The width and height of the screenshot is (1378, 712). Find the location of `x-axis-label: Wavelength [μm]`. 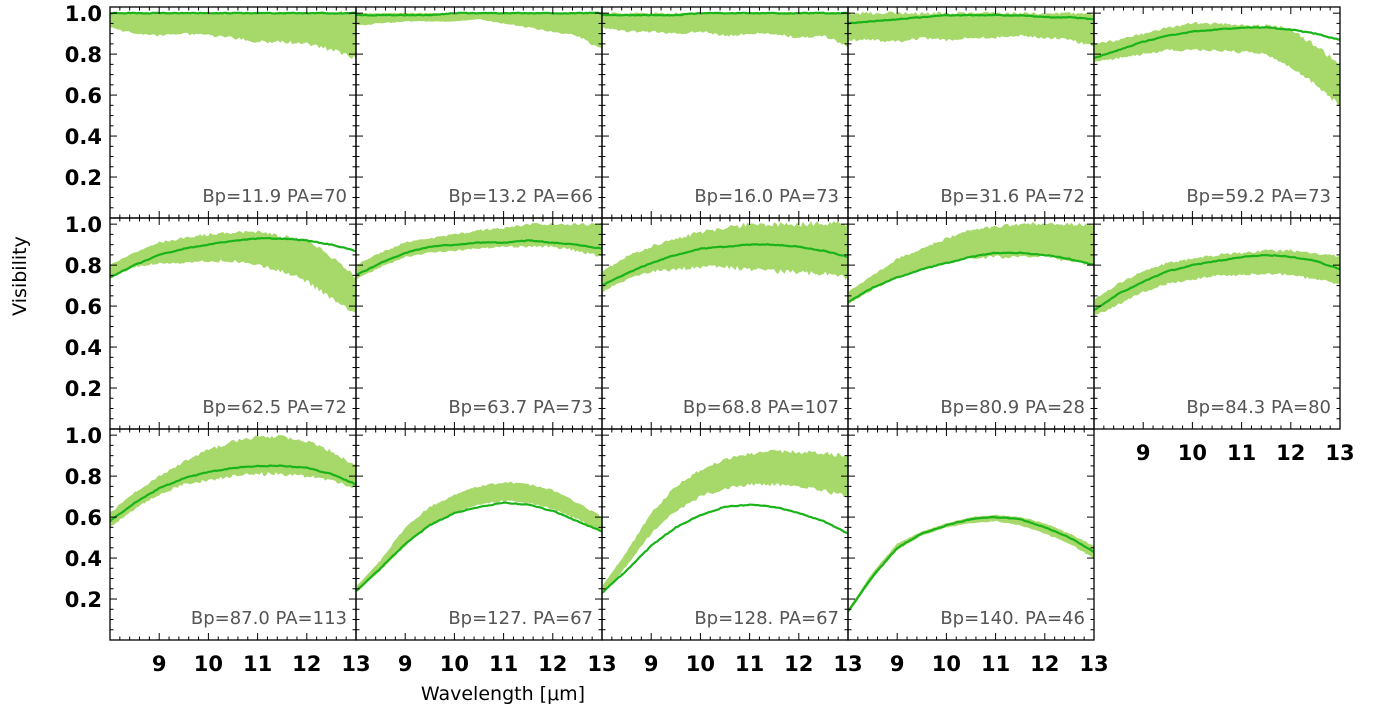

x-axis-label: Wavelength [μm] is located at coordinates (503, 694).